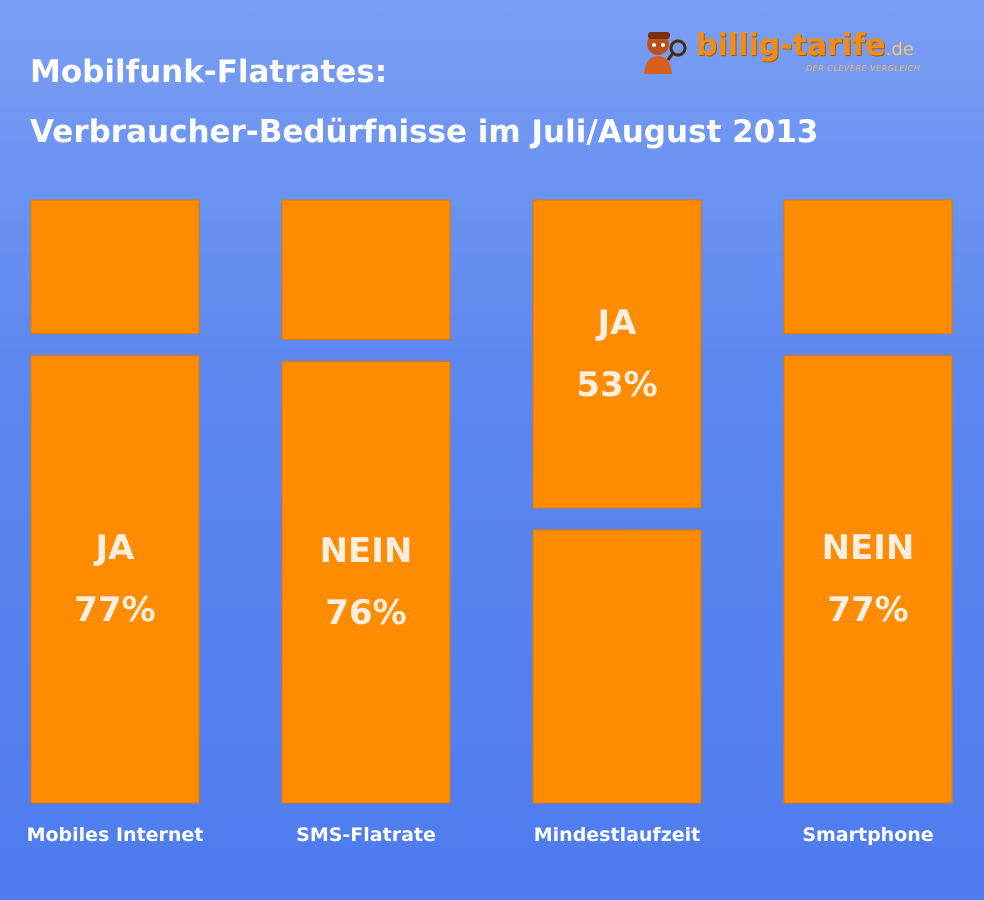  What do you see at coordinates (868, 610) in the screenshot?
I see `percent-label-smartphone: 77%` at bounding box center [868, 610].